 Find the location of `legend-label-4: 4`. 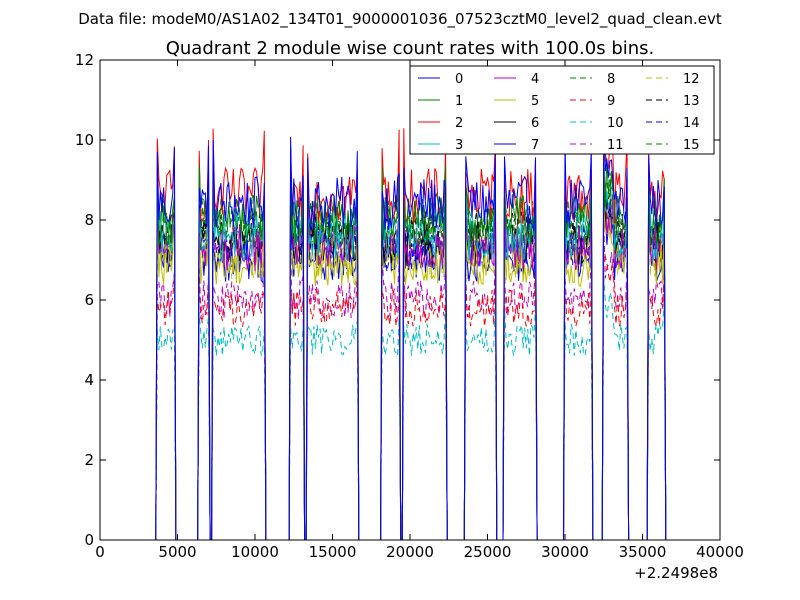

legend-label-4: 4 is located at coordinates (535, 79).